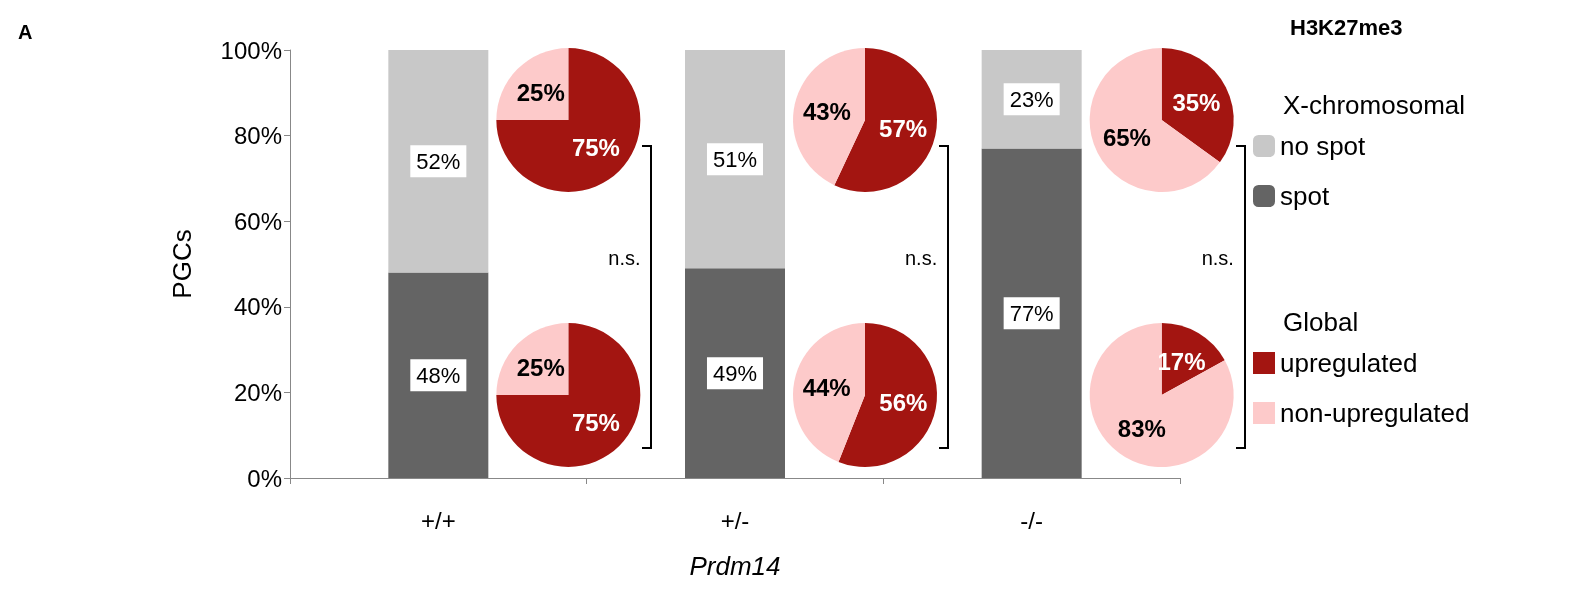 This screenshot has height=592, width=1584. I want to click on data-label: 52%, so click(438, 161).